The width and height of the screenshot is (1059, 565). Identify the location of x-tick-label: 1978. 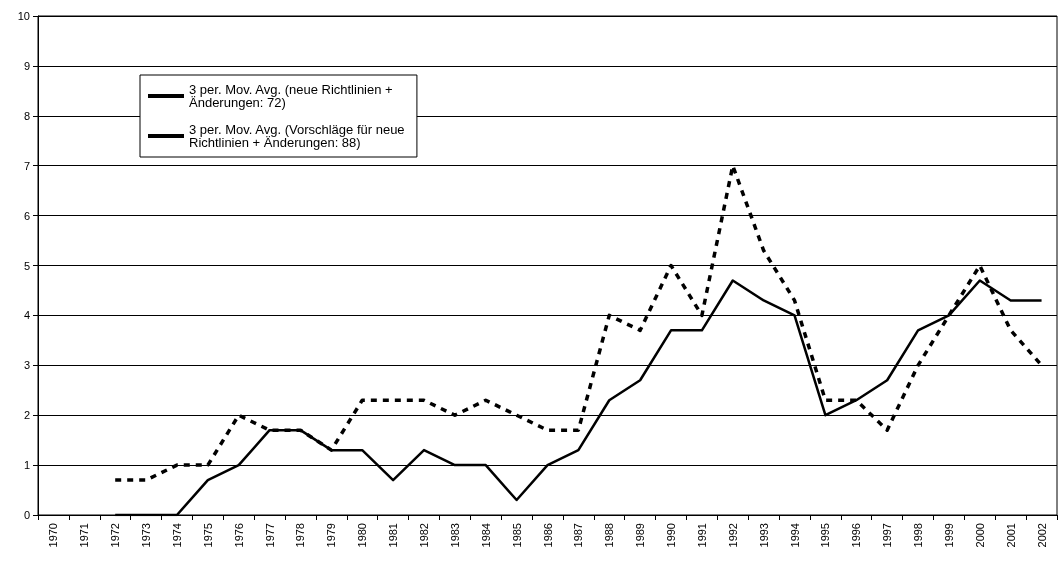
(300, 535).